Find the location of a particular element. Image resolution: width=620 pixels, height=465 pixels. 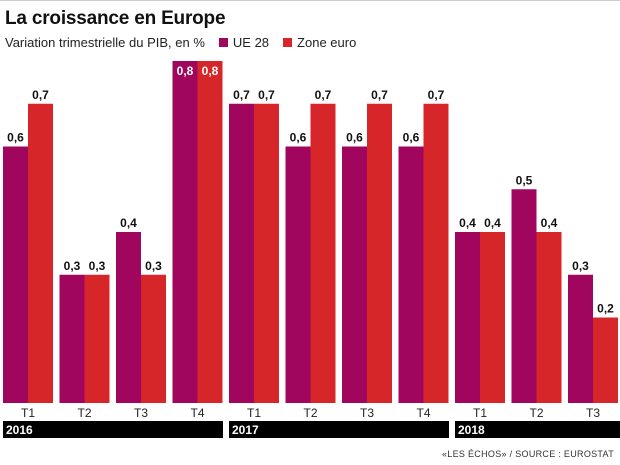

top-rule is located at coordinates (310, 0).